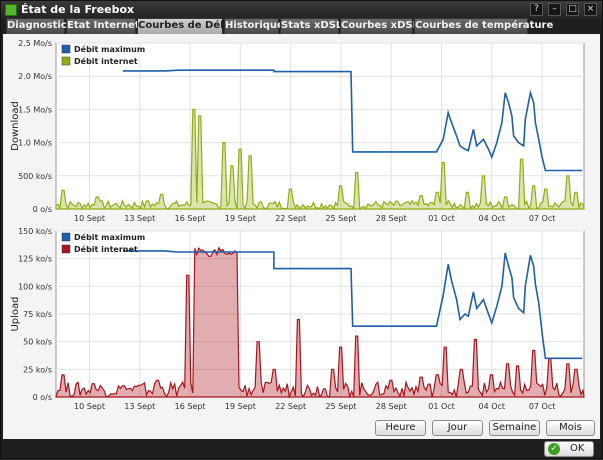 This screenshot has width=603, height=460. What do you see at coordinates (103, 26) in the screenshot?
I see `tab-etat-internet: Etat Internet` at bounding box center [103, 26].